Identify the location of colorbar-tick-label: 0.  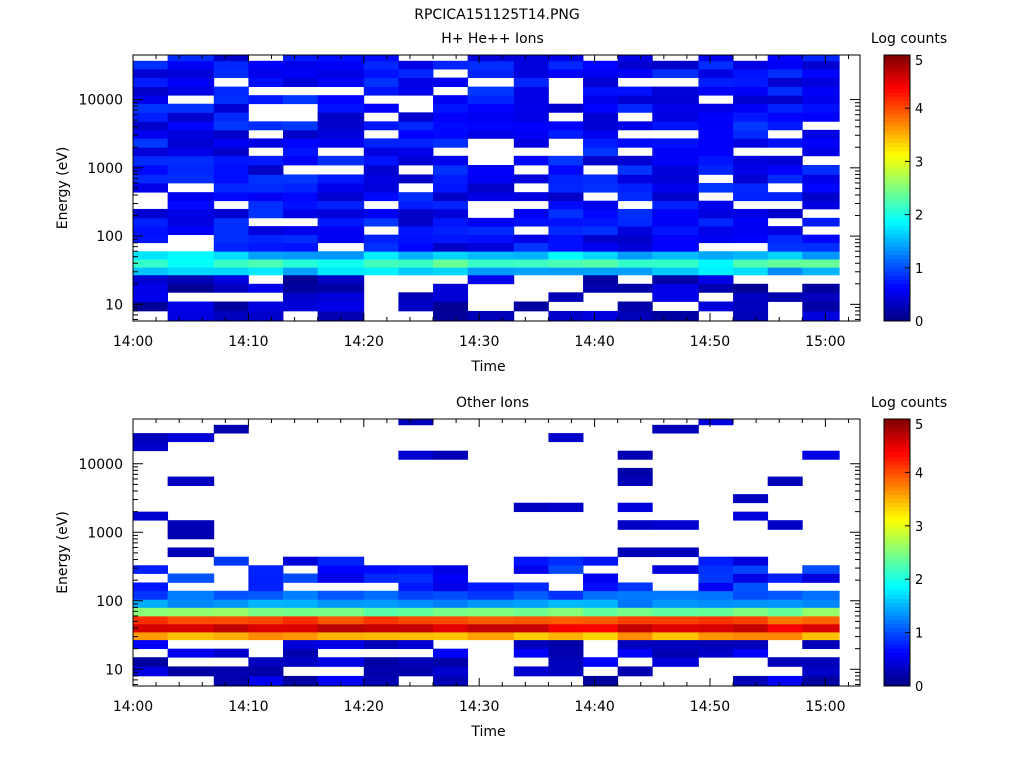
(919, 322).